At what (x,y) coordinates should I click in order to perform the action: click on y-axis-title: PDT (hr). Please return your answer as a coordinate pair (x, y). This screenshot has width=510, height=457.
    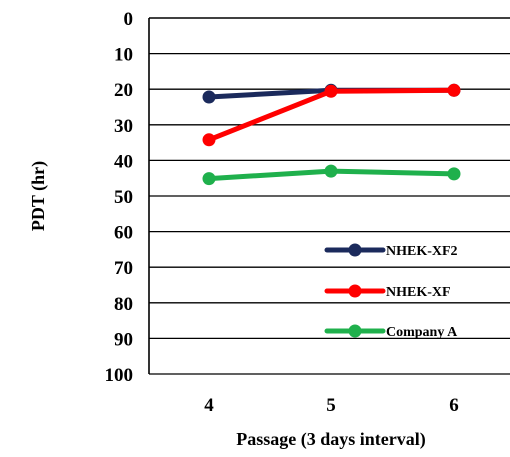
    Looking at the image, I should click on (38, 196).